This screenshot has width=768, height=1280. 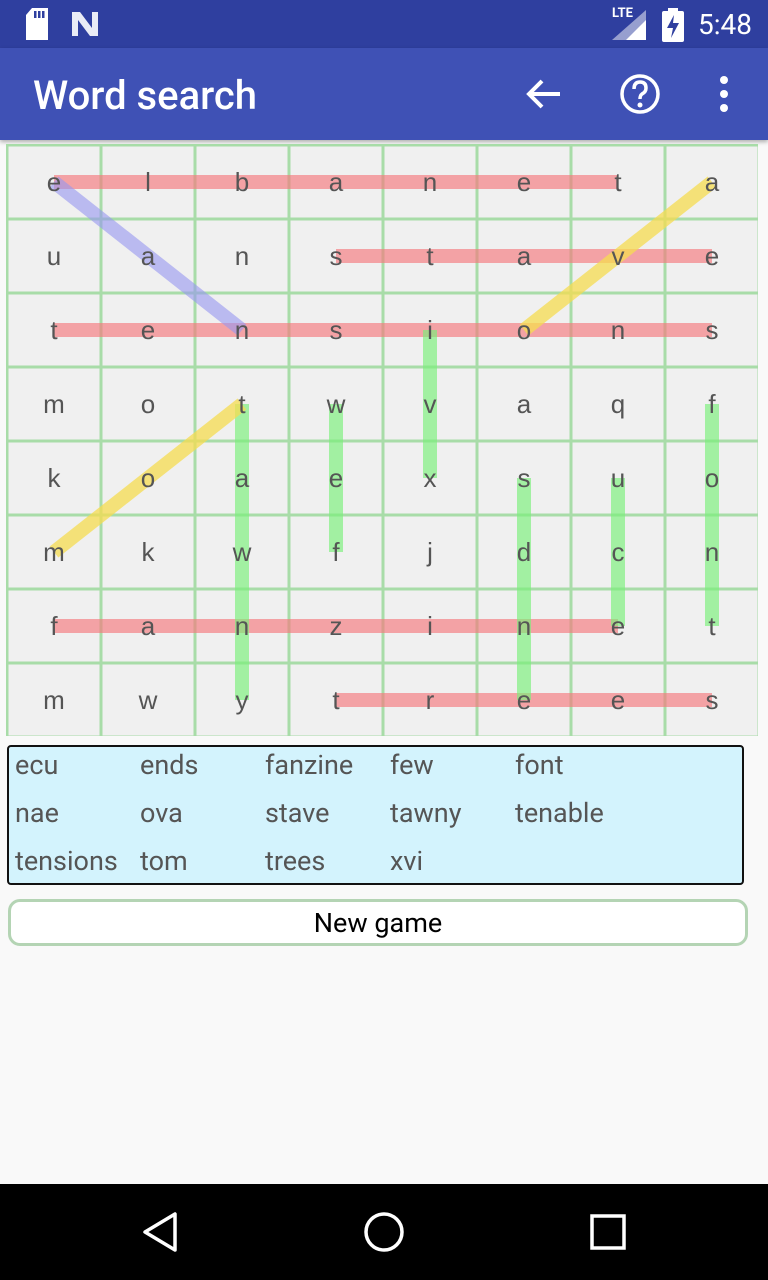 I want to click on word-item: font, so click(x=539, y=765).